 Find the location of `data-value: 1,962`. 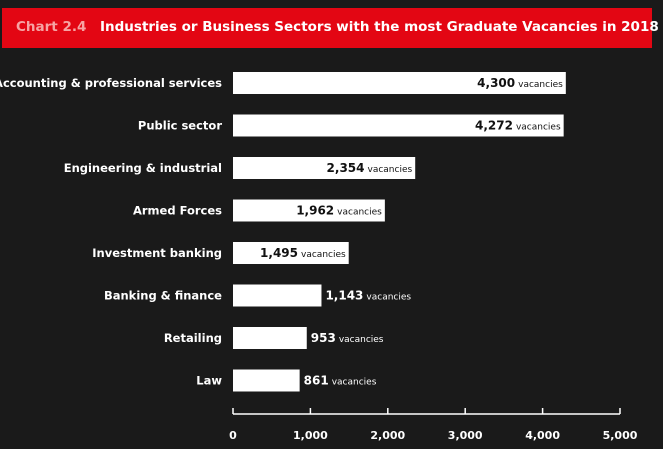

data-value: 1,962 is located at coordinates (315, 211).